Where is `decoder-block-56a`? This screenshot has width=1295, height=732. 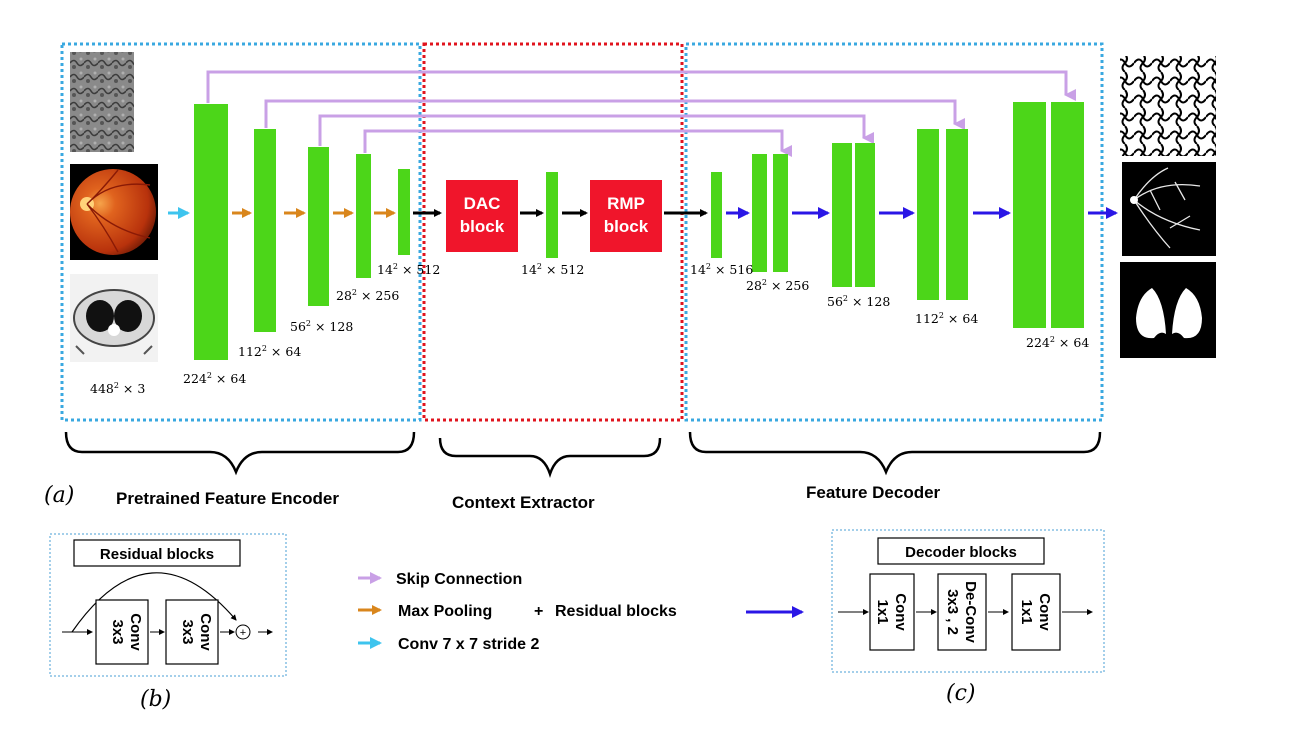 decoder-block-56a is located at coordinates (842, 215).